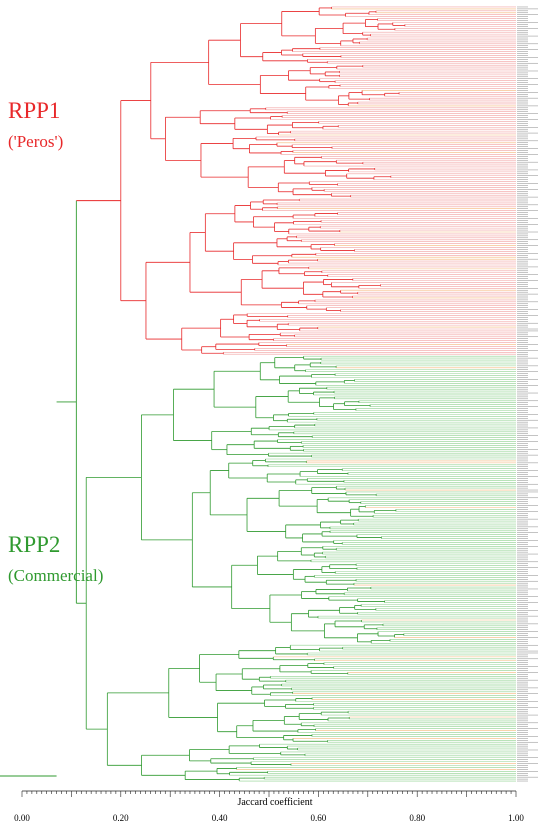 The width and height of the screenshot is (550, 827). I want to click on rpp1-group-subtitle: ('Peros'), so click(36, 141).